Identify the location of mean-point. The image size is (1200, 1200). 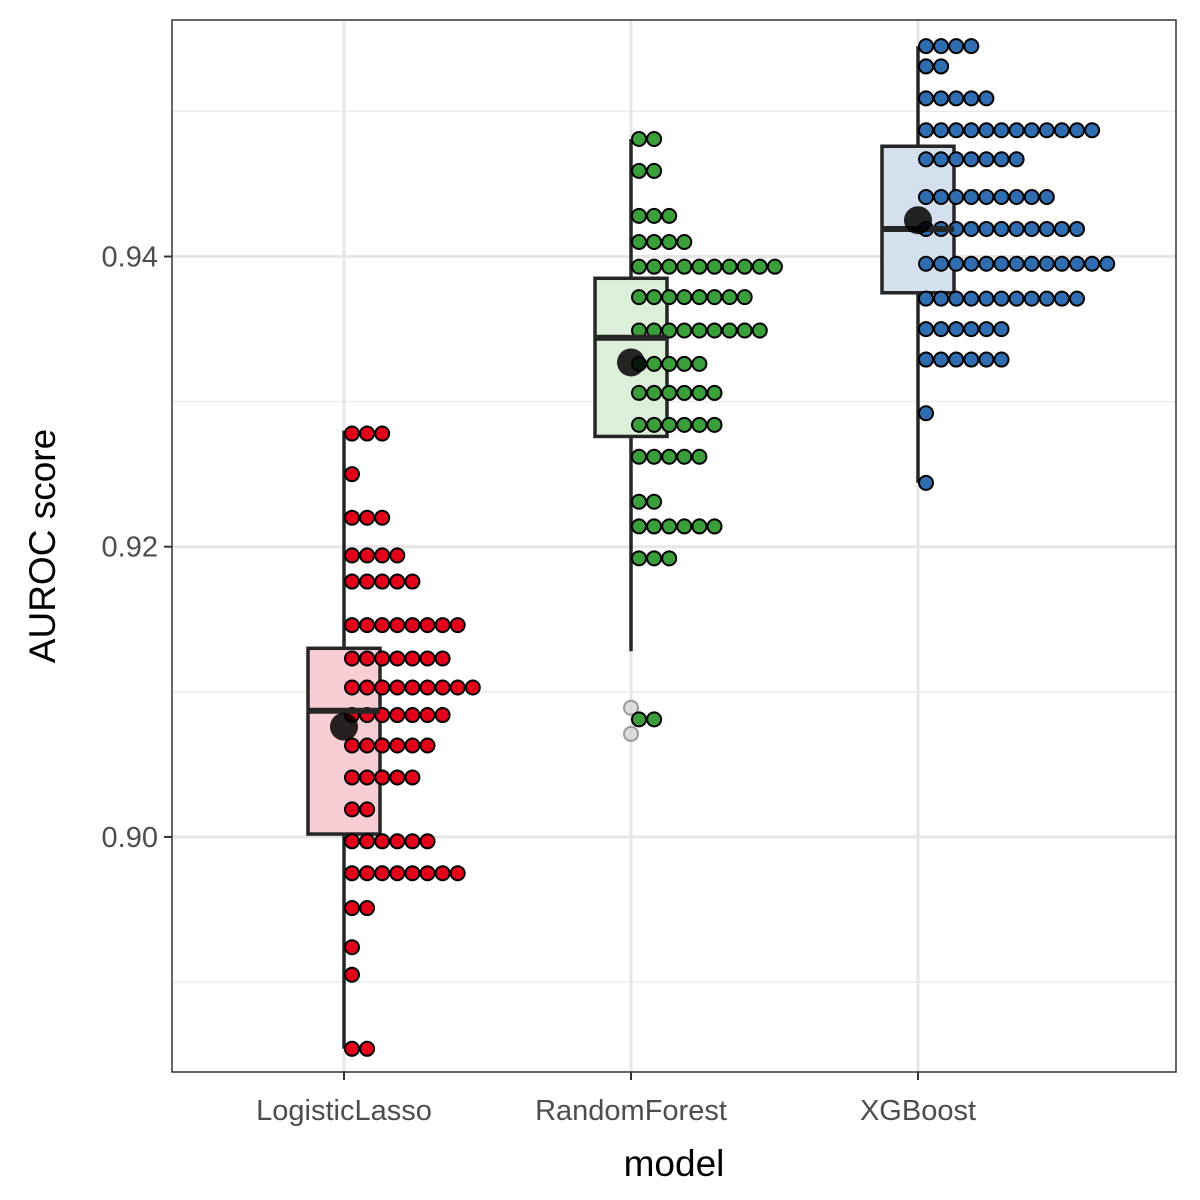
(631, 362).